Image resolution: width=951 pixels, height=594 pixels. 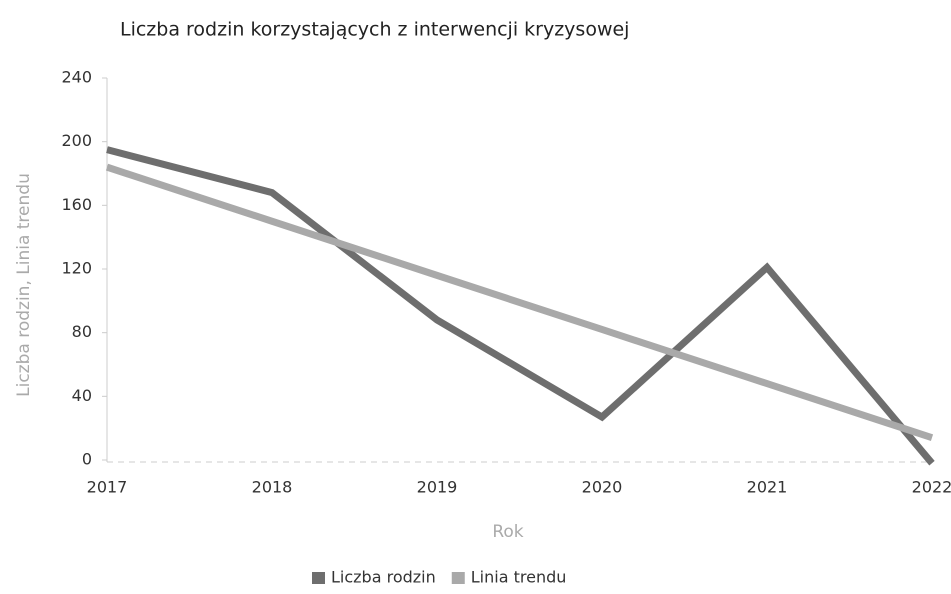 What do you see at coordinates (82, 395) in the screenshot?
I see `y-tick-label: 40` at bounding box center [82, 395].